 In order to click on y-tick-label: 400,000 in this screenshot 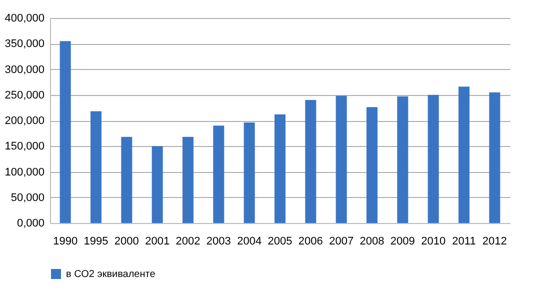, I will do `click(24, 18)`.